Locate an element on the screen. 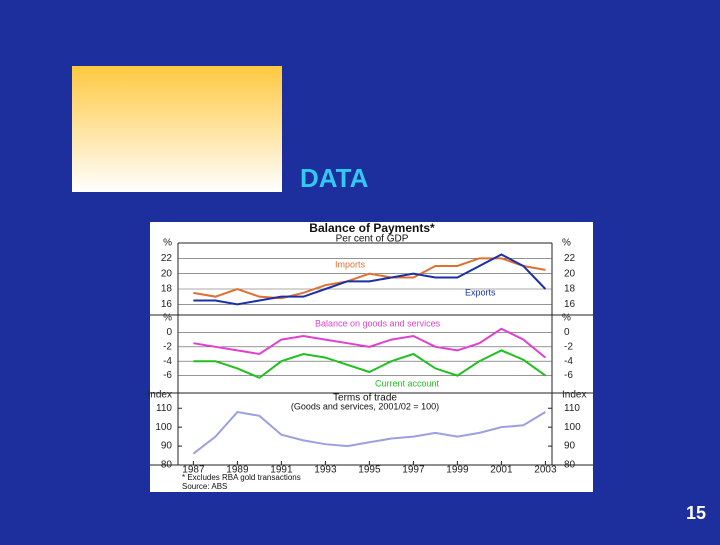 This screenshot has height=545, width=720. chart-title: Balance of Payments* is located at coordinates (372, 228).